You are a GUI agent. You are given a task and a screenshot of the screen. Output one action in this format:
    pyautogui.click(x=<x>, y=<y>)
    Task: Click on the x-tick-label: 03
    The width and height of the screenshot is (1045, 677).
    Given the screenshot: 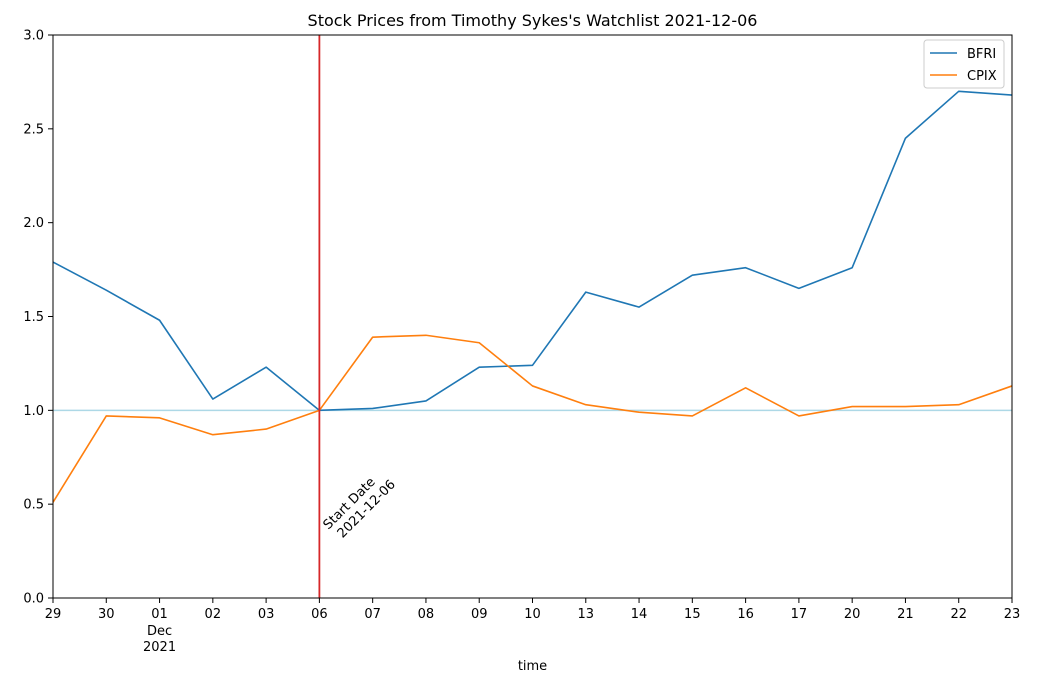 What is the action you would take?
    pyautogui.click(x=266, y=614)
    